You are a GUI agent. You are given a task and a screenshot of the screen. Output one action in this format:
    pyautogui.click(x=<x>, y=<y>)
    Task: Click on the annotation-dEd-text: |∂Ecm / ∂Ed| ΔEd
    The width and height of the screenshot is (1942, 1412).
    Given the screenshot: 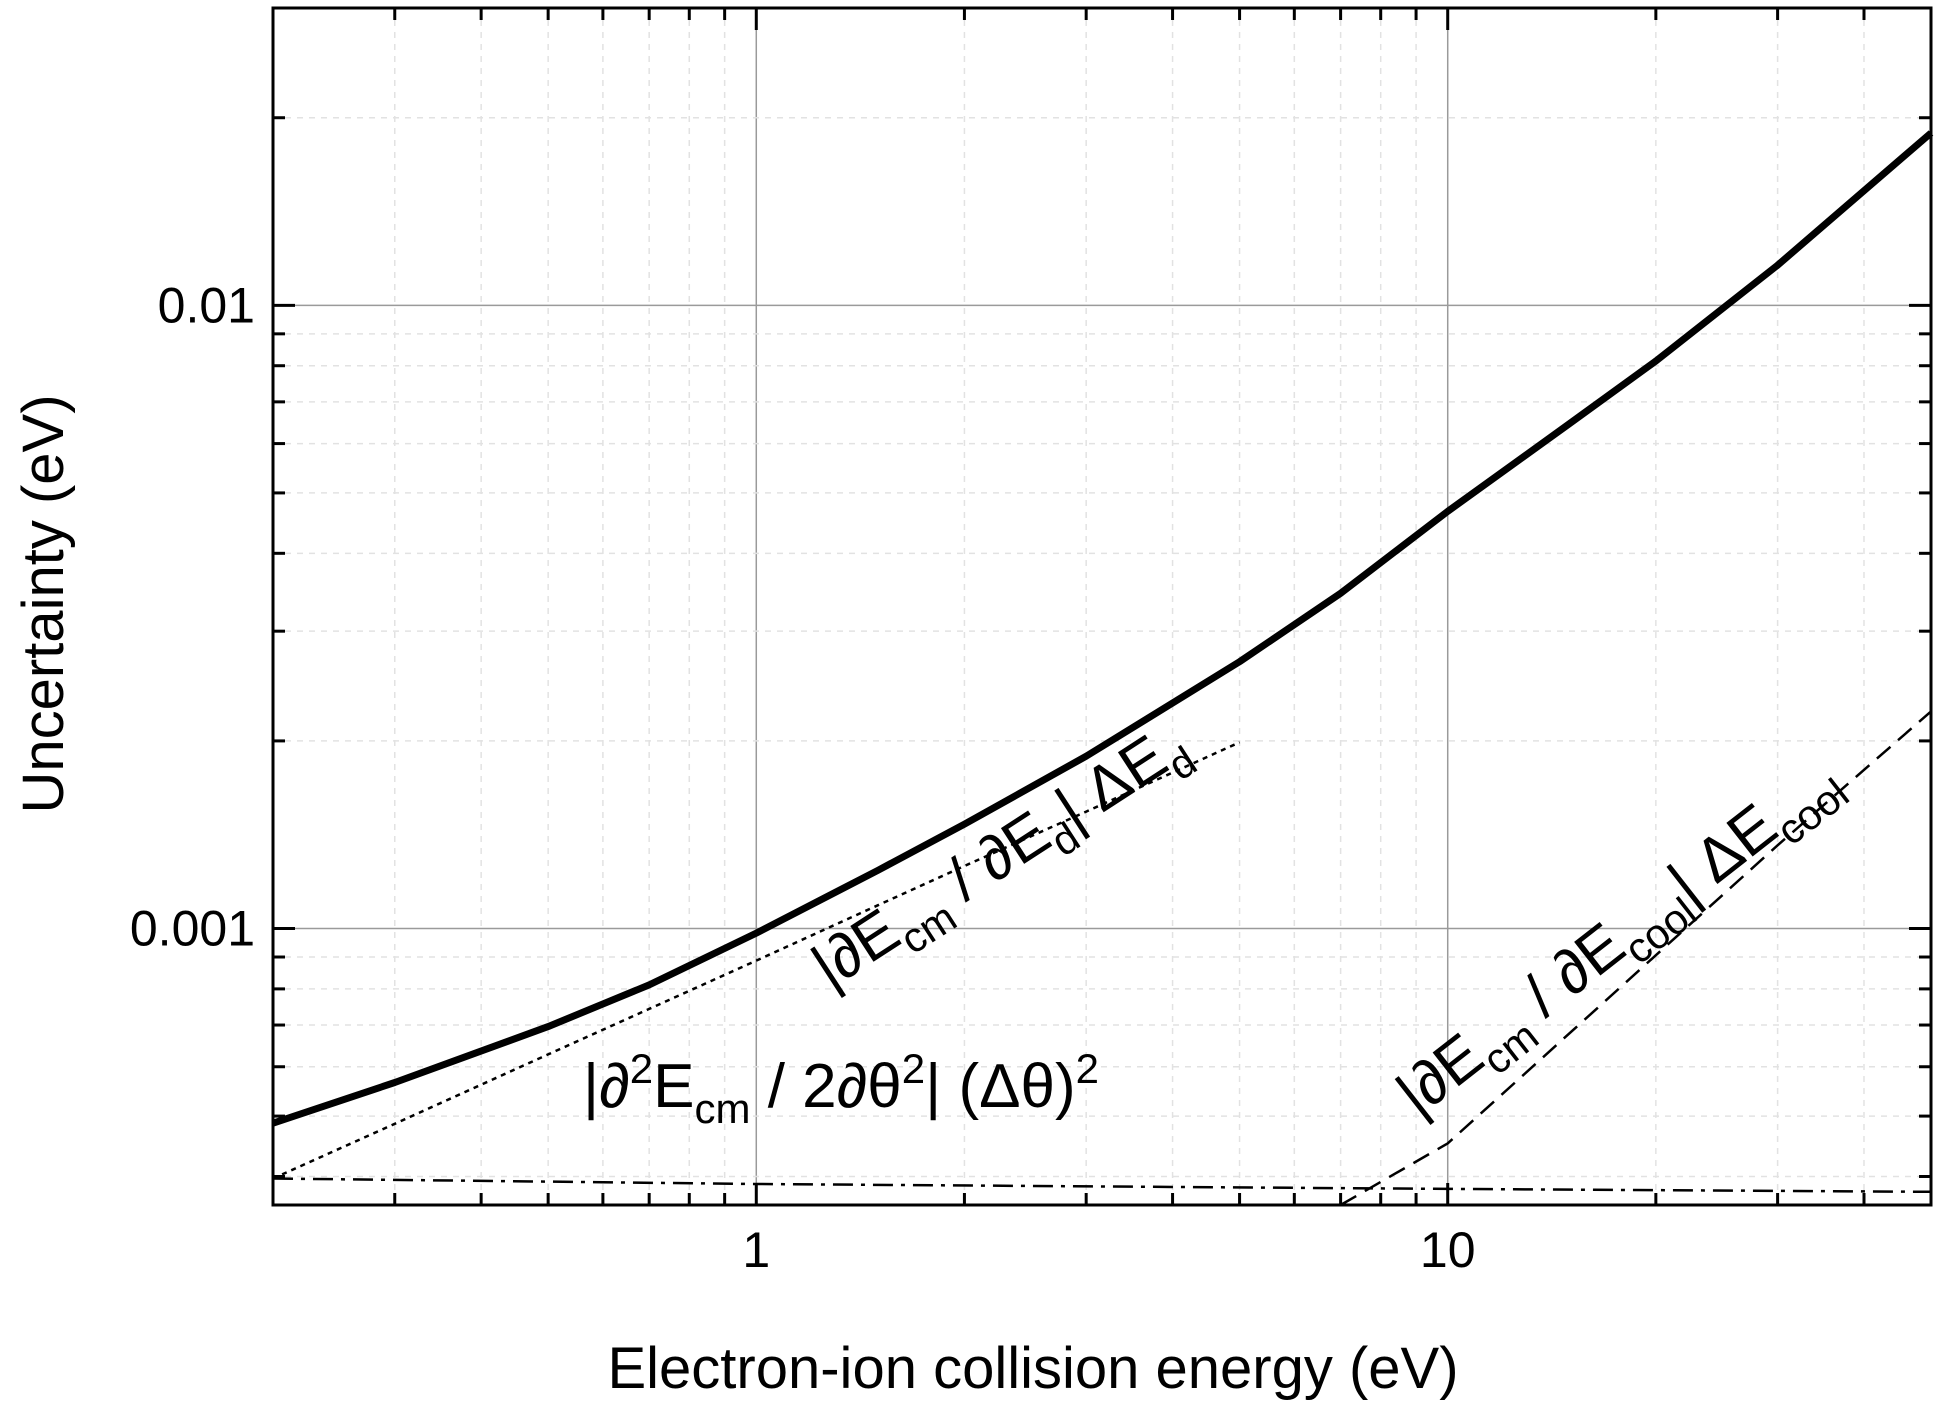 What is the action you would take?
    pyautogui.click(x=1002, y=860)
    